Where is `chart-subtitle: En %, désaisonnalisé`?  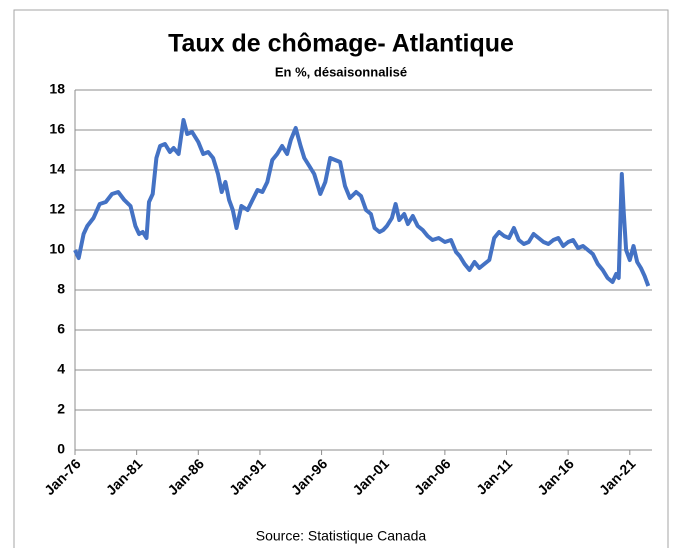
chart-subtitle: En %, désaisonnalisé is located at coordinates (341, 71).